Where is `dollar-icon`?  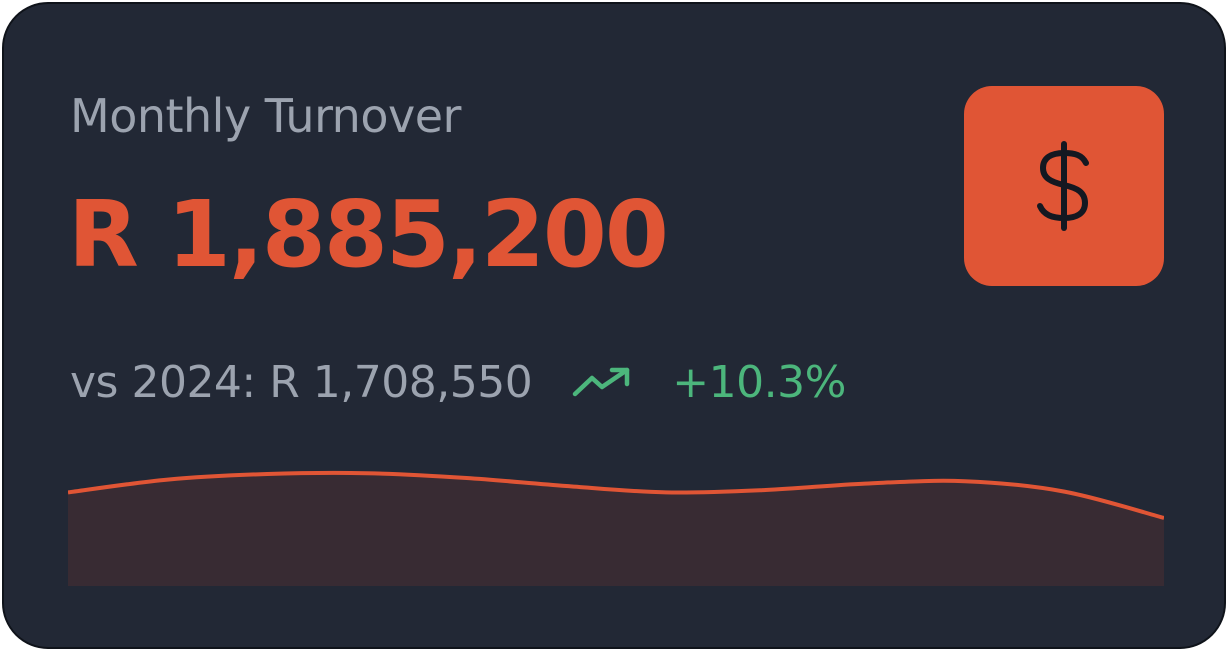 dollar-icon is located at coordinates (1064, 186).